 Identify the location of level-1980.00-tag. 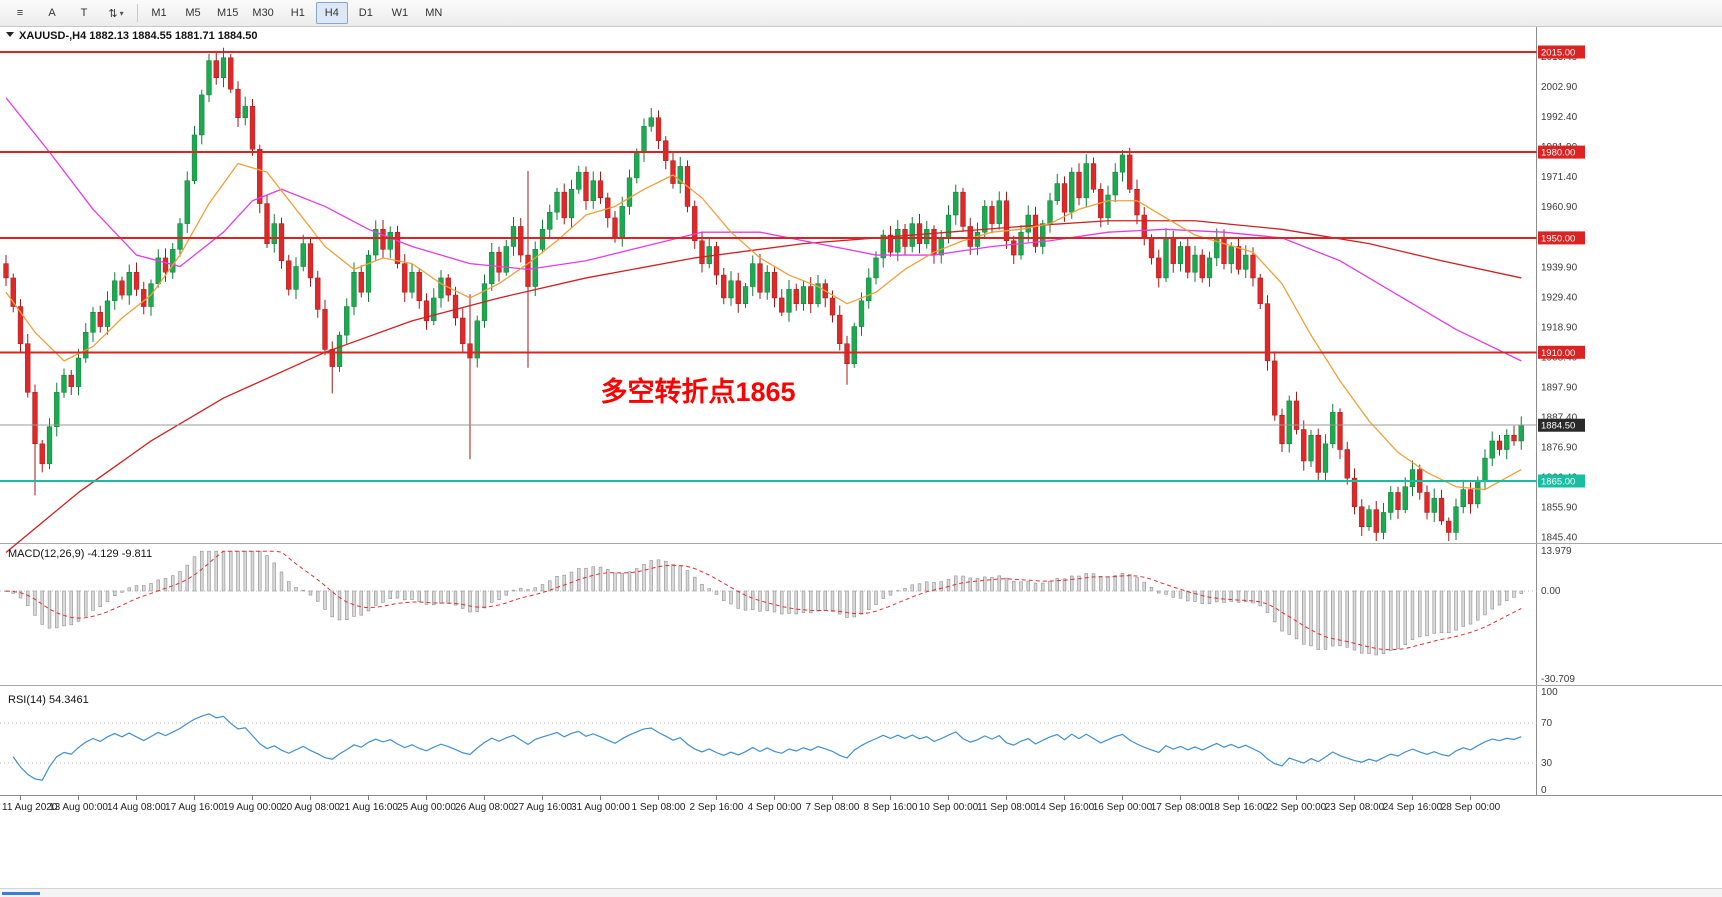
(1561, 152).